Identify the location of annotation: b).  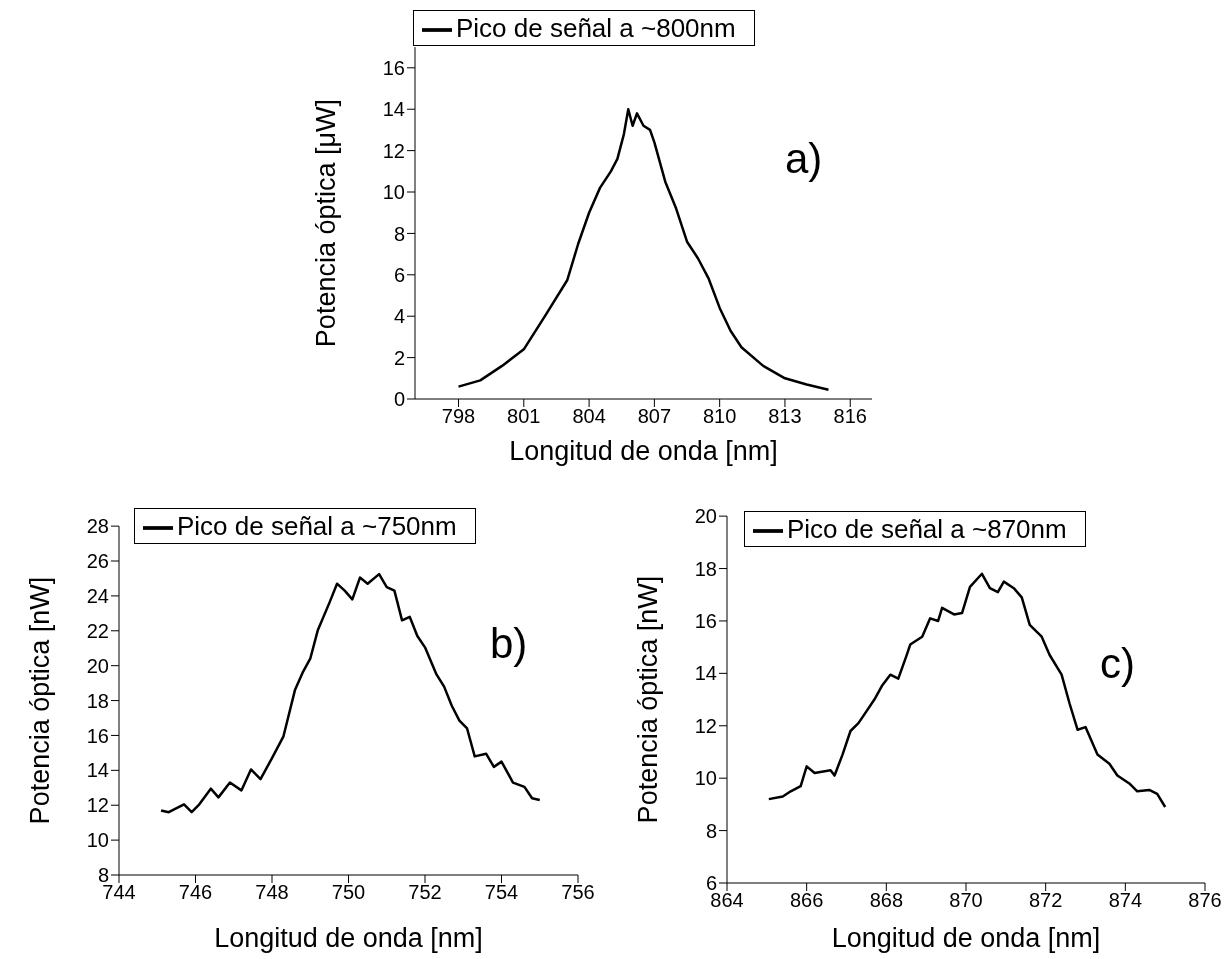
(509, 644).